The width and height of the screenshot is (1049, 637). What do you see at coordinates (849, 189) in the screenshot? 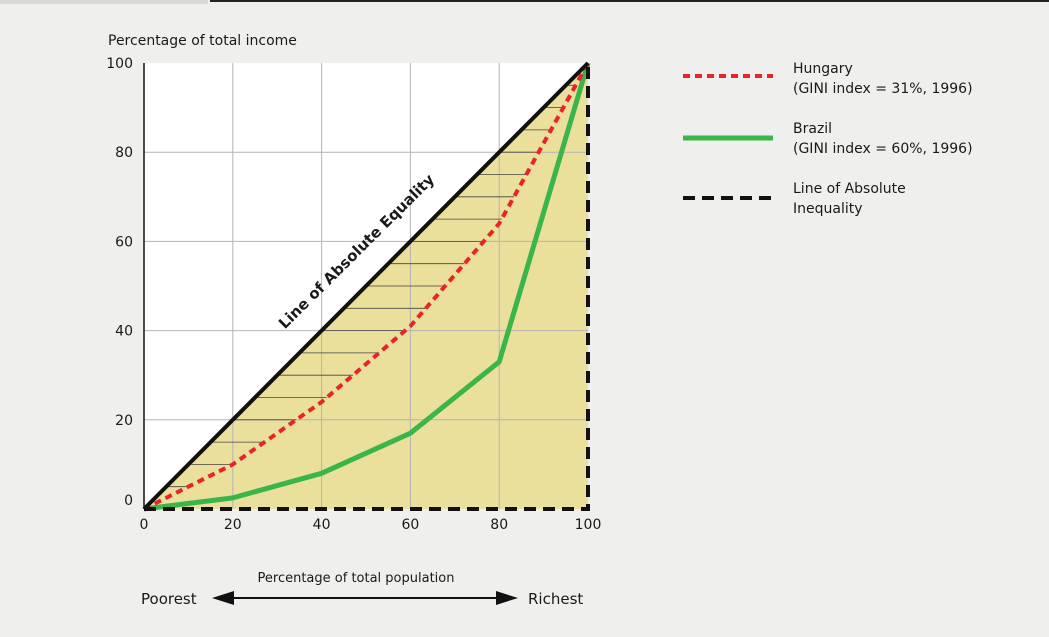
I see `legend-inequality-name: Line of Absolute` at bounding box center [849, 189].